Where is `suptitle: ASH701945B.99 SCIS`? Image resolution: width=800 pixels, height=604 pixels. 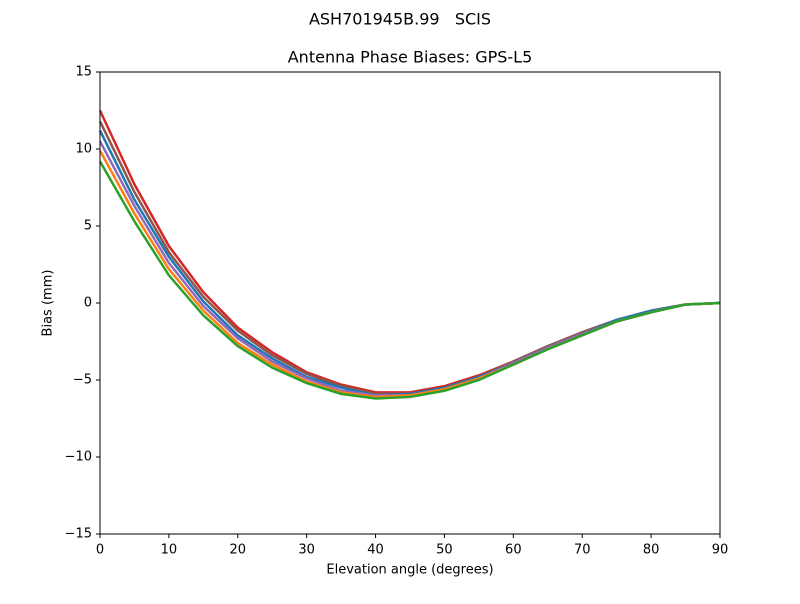
suptitle: ASH701945B.99 SCIS is located at coordinates (400, 19).